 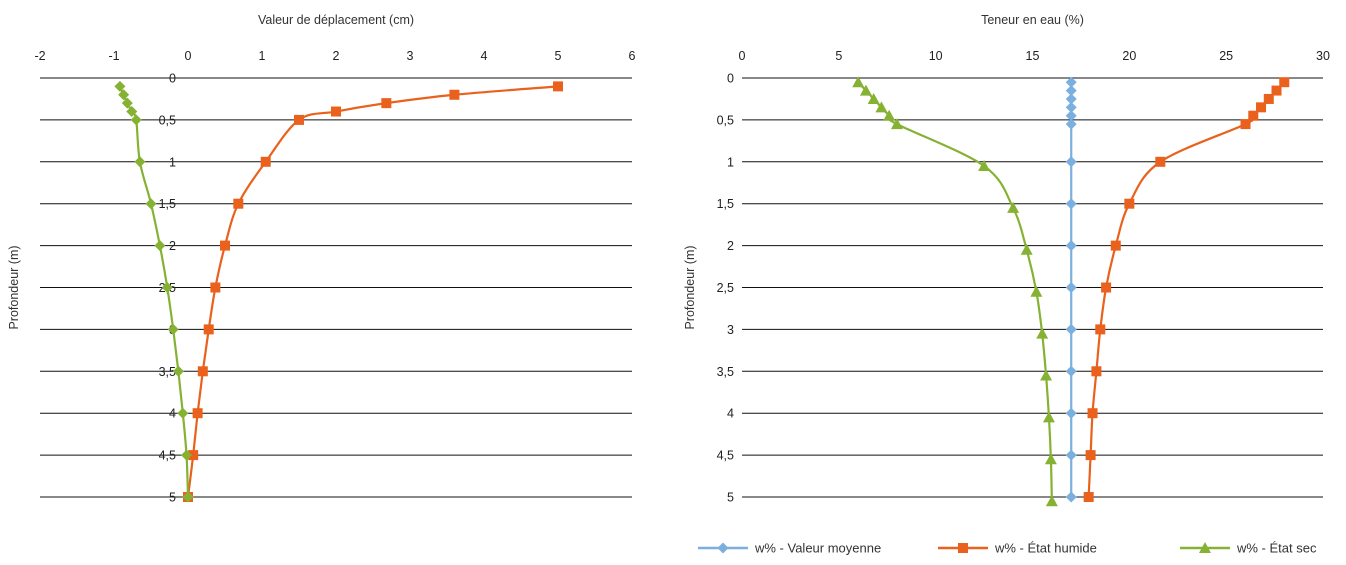 What do you see at coordinates (1032, 20) in the screenshot?
I see `x-axis-title: Teneur en eau (%)` at bounding box center [1032, 20].